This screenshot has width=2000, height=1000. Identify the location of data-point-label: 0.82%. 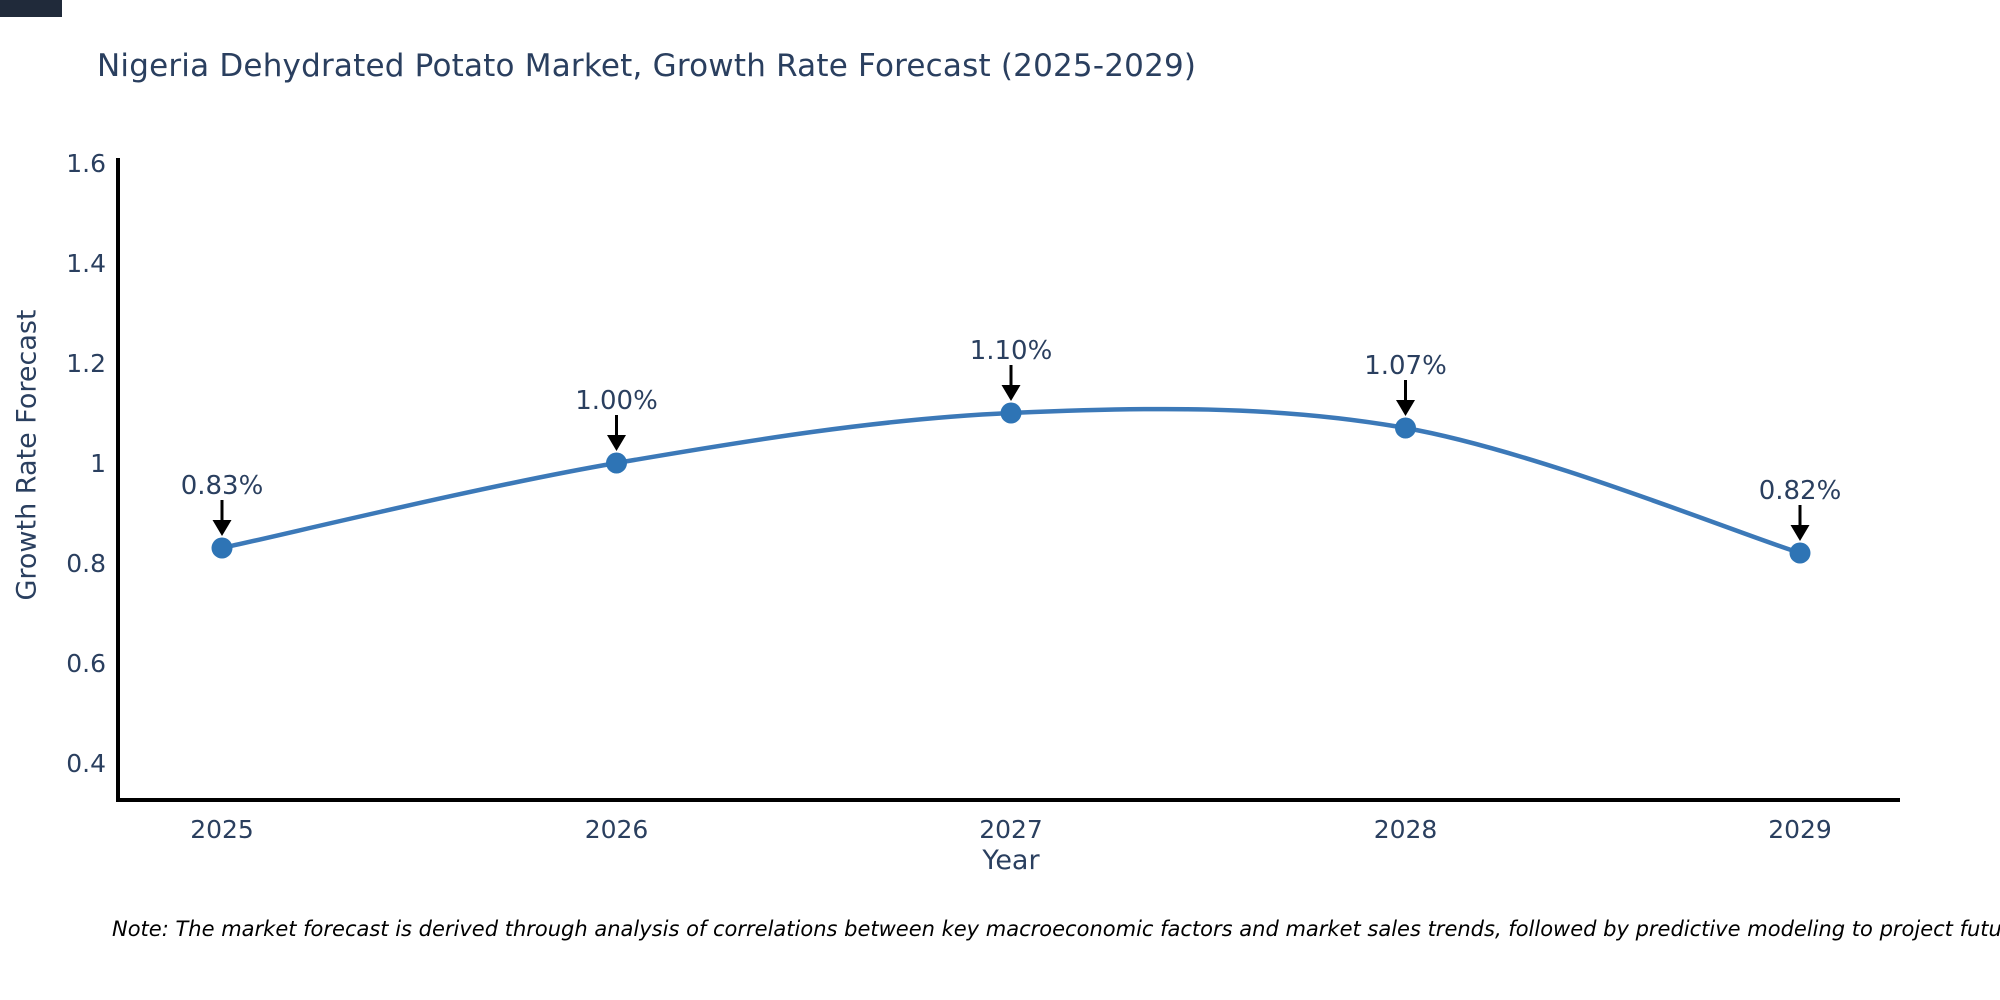
(1800, 491).